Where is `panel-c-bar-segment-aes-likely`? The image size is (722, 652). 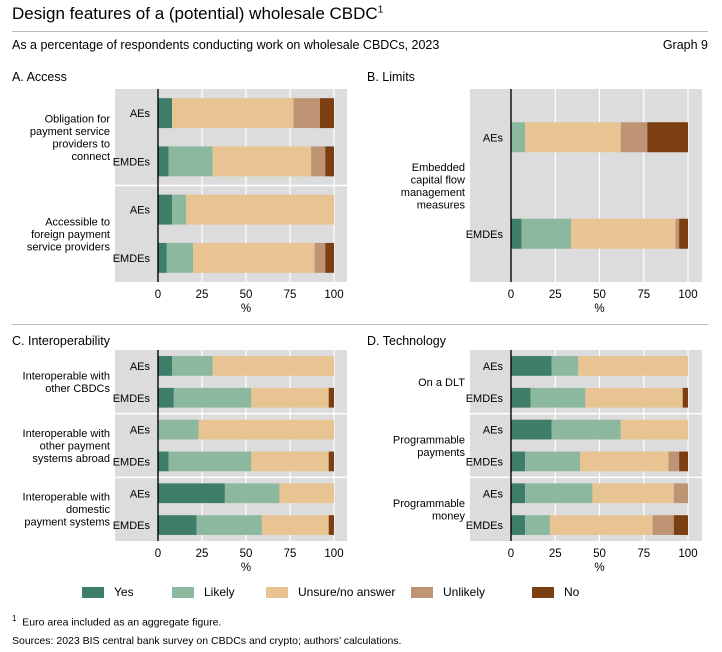 panel-c-bar-segment-aes-likely is located at coordinates (178, 429).